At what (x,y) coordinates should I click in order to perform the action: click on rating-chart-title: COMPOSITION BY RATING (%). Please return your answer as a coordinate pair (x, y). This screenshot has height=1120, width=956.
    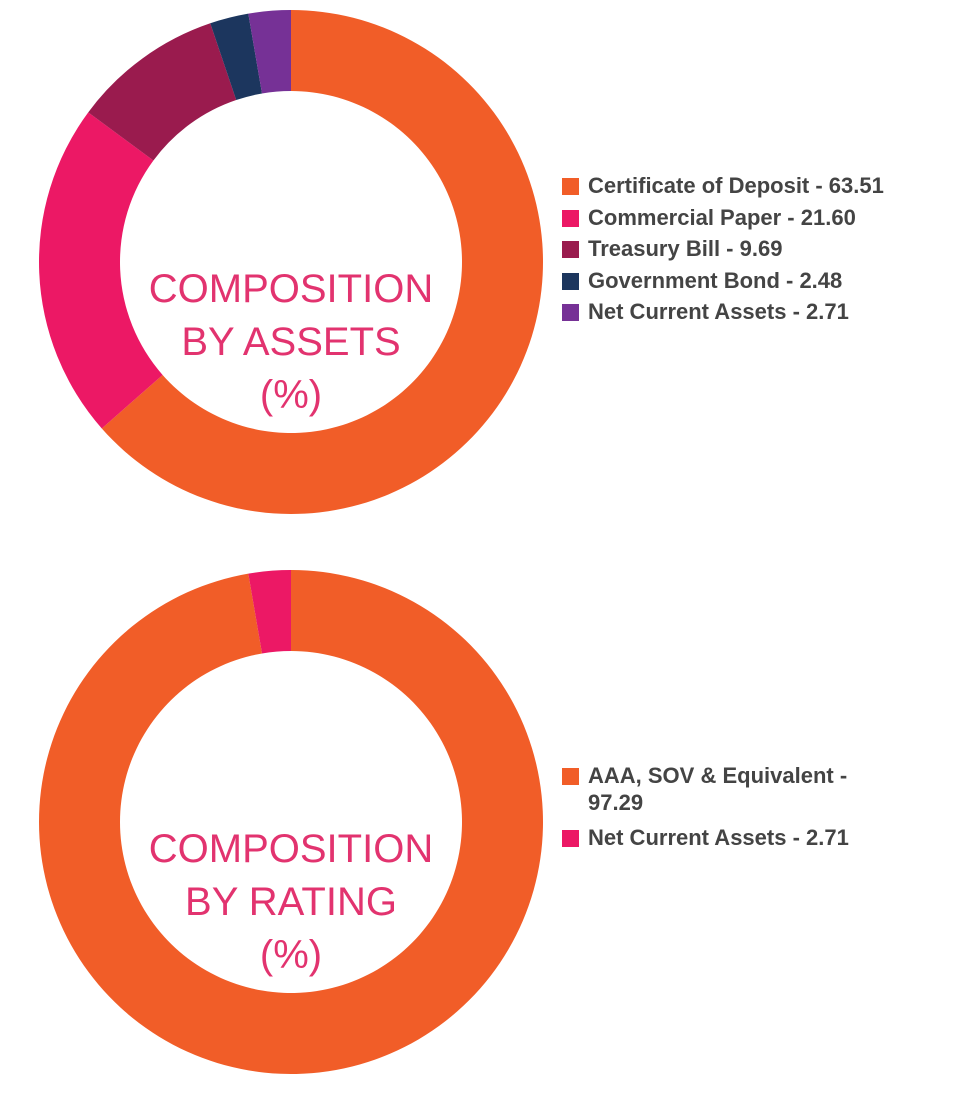
    Looking at the image, I should click on (291, 902).